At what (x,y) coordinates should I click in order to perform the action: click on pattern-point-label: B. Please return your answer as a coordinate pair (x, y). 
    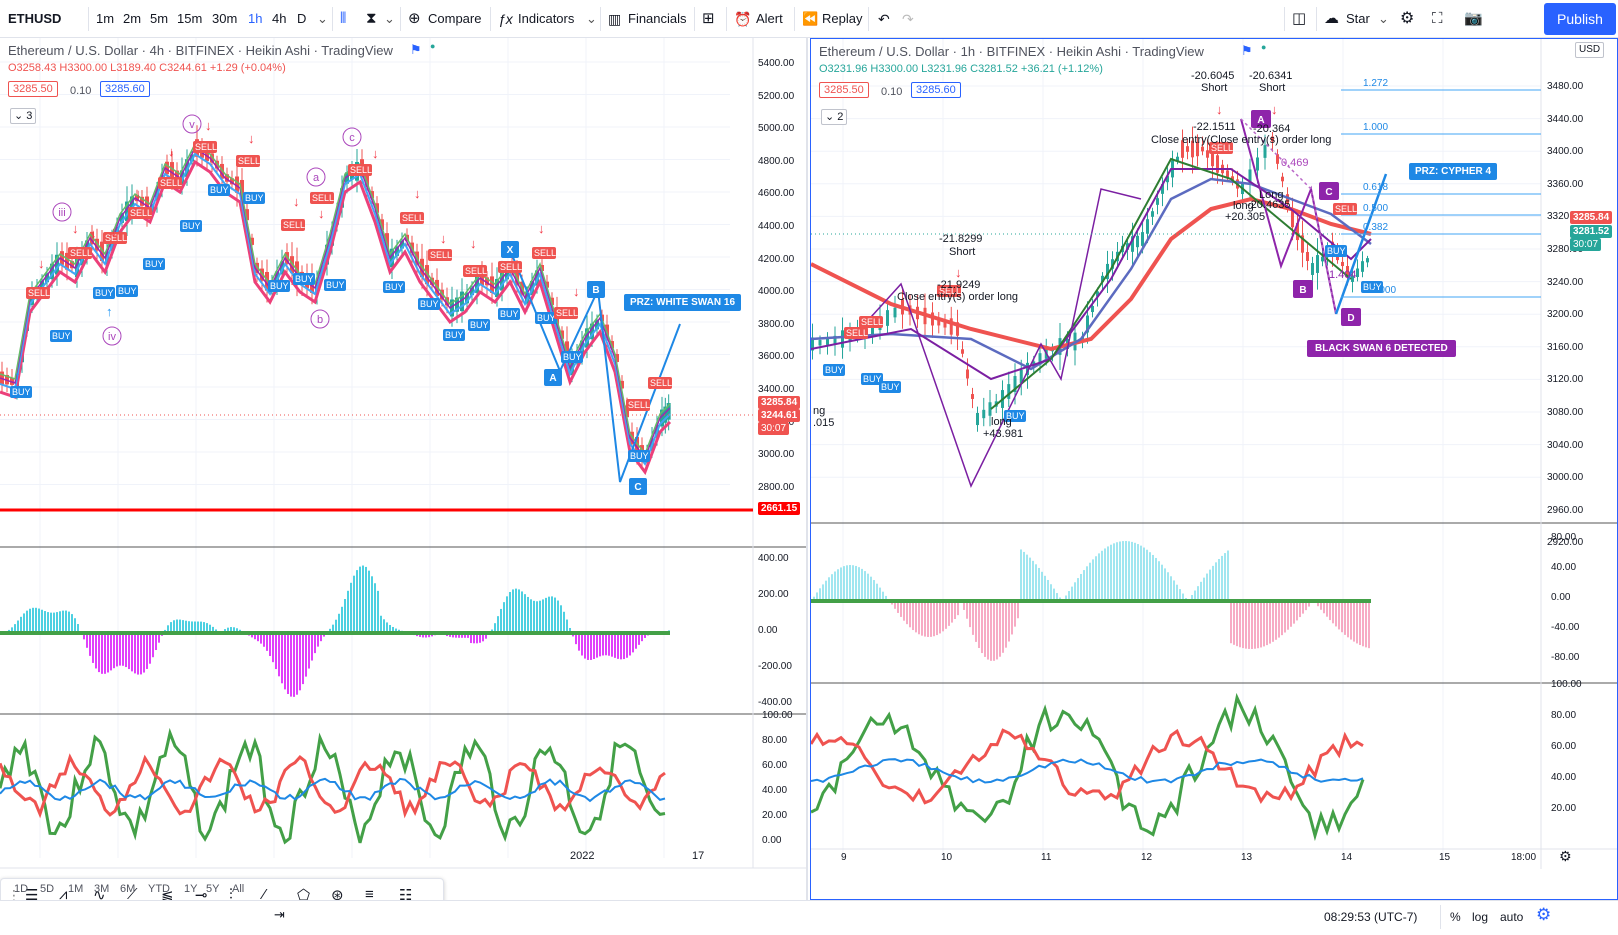
    Looking at the image, I should click on (1302, 290).